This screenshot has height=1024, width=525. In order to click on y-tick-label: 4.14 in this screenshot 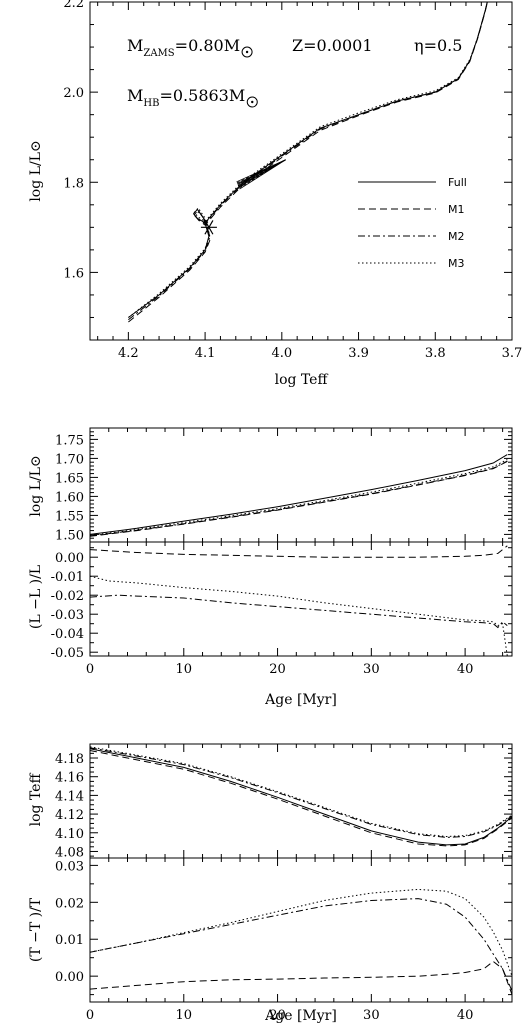, I will do `click(69, 796)`.